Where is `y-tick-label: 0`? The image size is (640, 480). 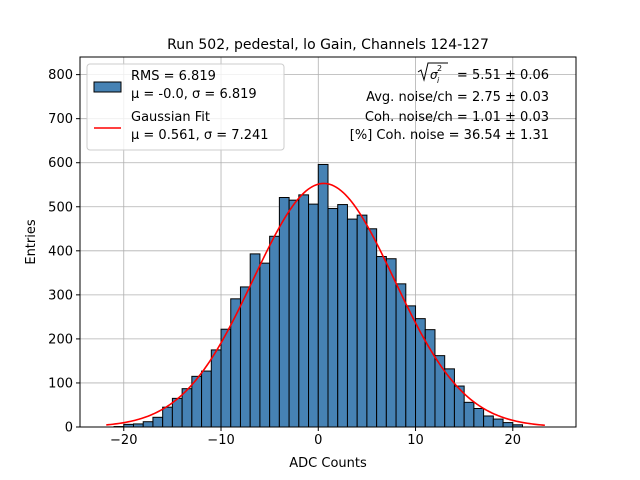
y-tick-label: 0 is located at coordinates (69, 428).